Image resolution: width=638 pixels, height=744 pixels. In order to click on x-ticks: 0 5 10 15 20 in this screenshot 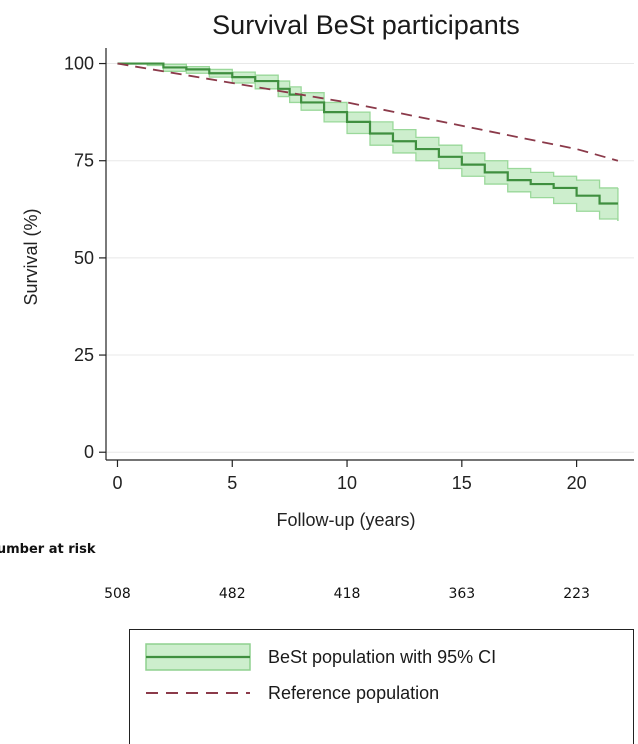, I will do `click(349, 476)`.